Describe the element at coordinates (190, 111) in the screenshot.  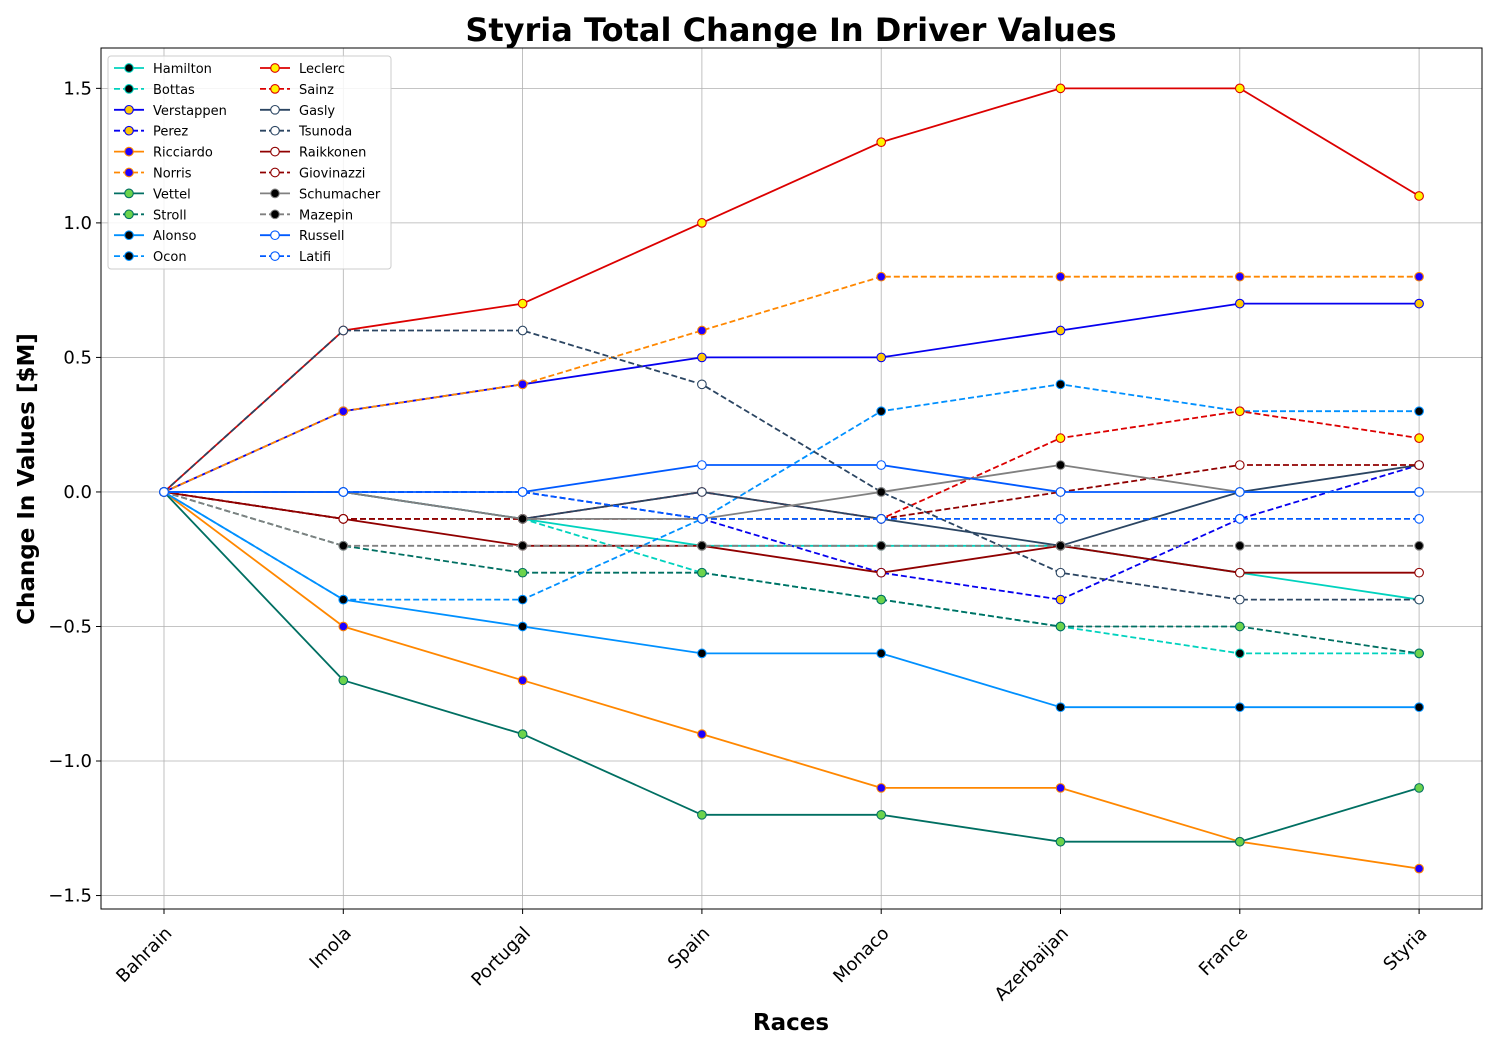
I see `legend-label: Verstappen` at that location.